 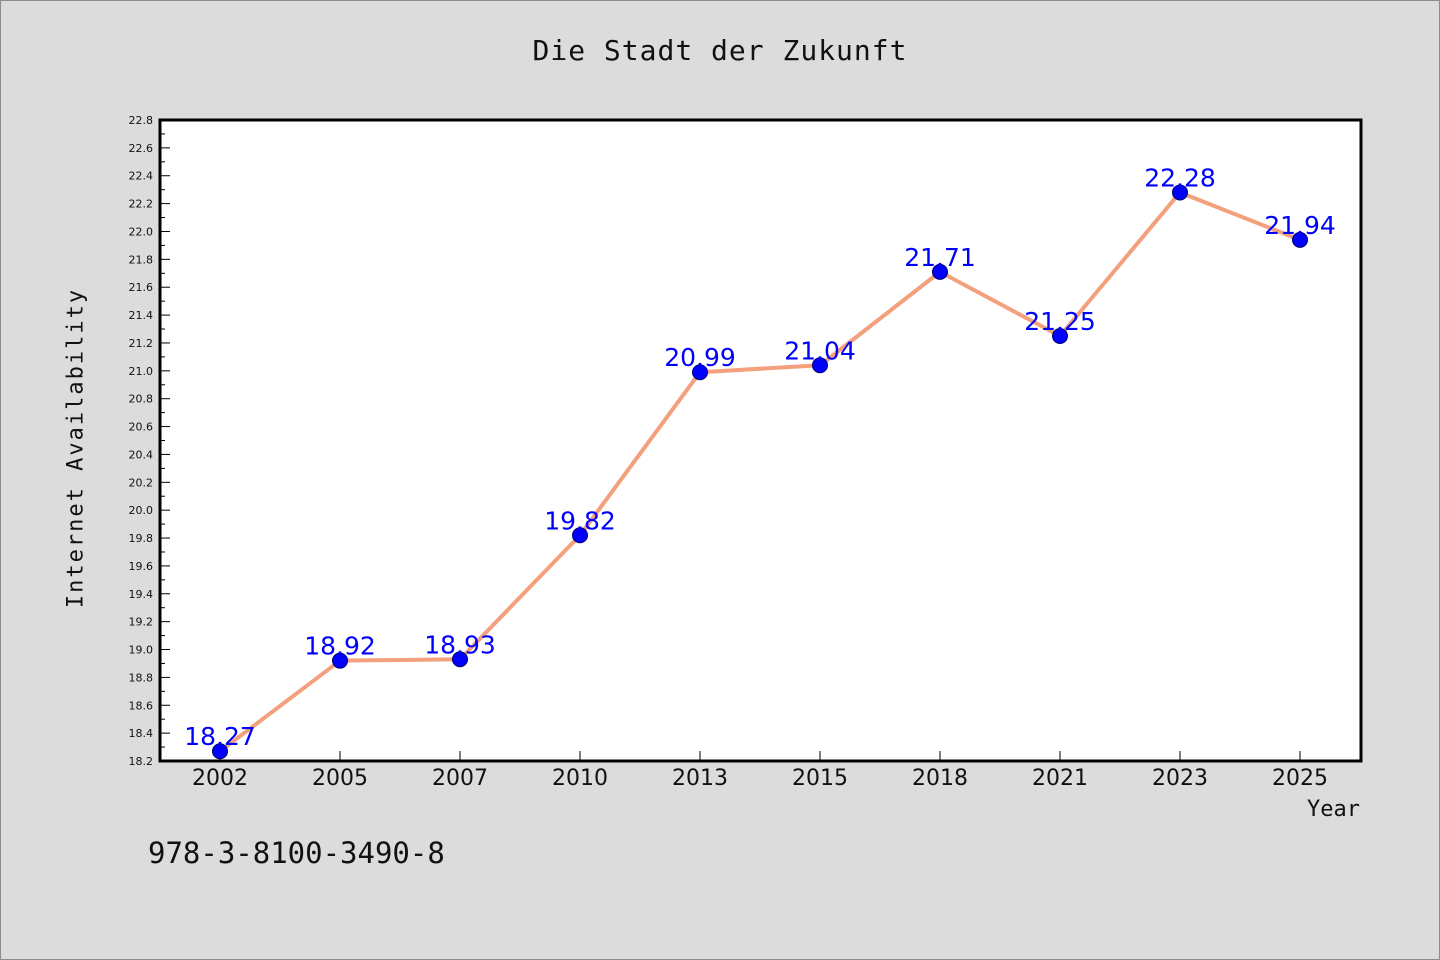 What do you see at coordinates (1060, 321) in the screenshot?
I see `data-label: 21.25` at bounding box center [1060, 321].